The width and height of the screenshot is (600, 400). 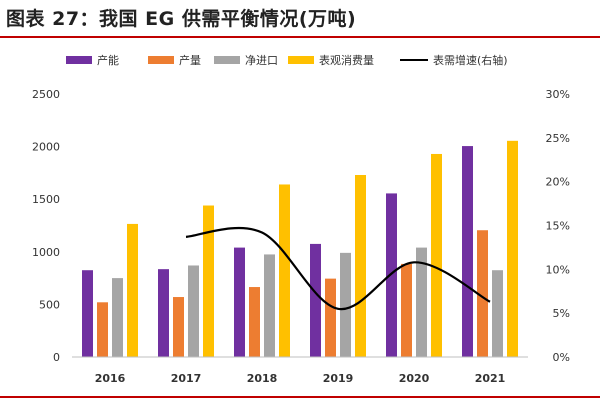 I want to click on y-right-tick-label: 20%, so click(x=558, y=182).